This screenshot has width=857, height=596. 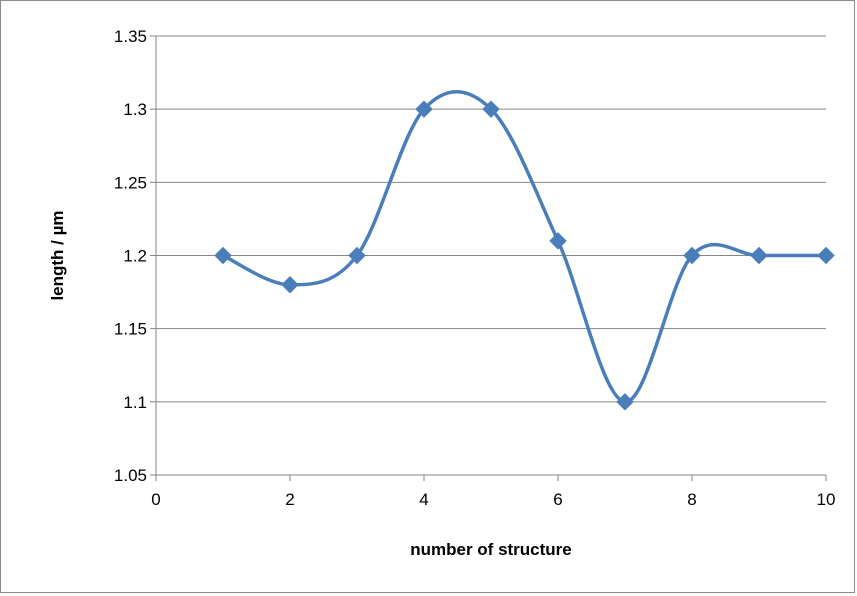 What do you see at coordinates (130, 36) in the screenshot?
I see `y-tick-label: 1.35` at bounding box center [130, 36].